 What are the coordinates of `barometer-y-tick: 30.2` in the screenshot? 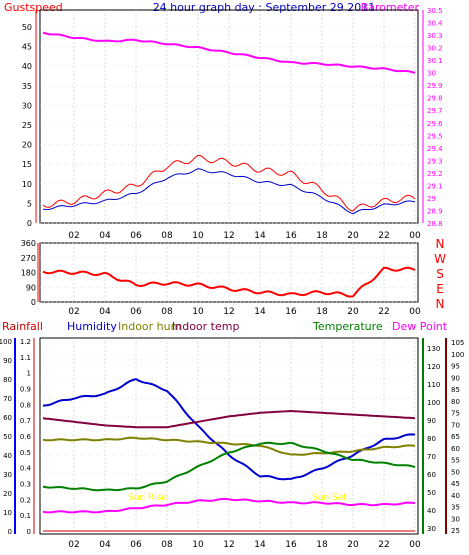 It's located at (435, 49).